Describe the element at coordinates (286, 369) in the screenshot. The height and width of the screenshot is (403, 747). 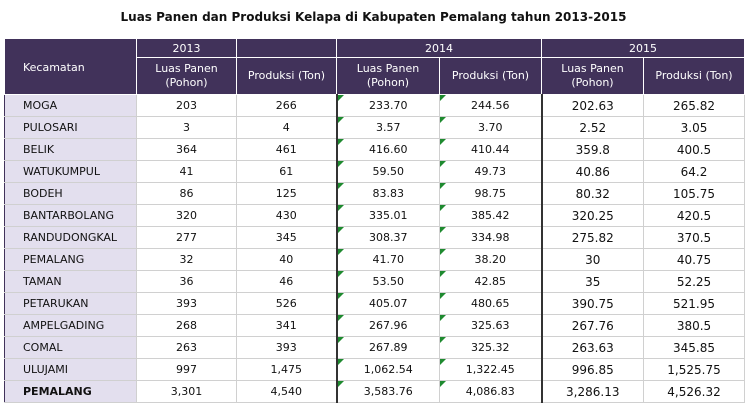
I see `cell-produksi-2013: 1,475` at that location.